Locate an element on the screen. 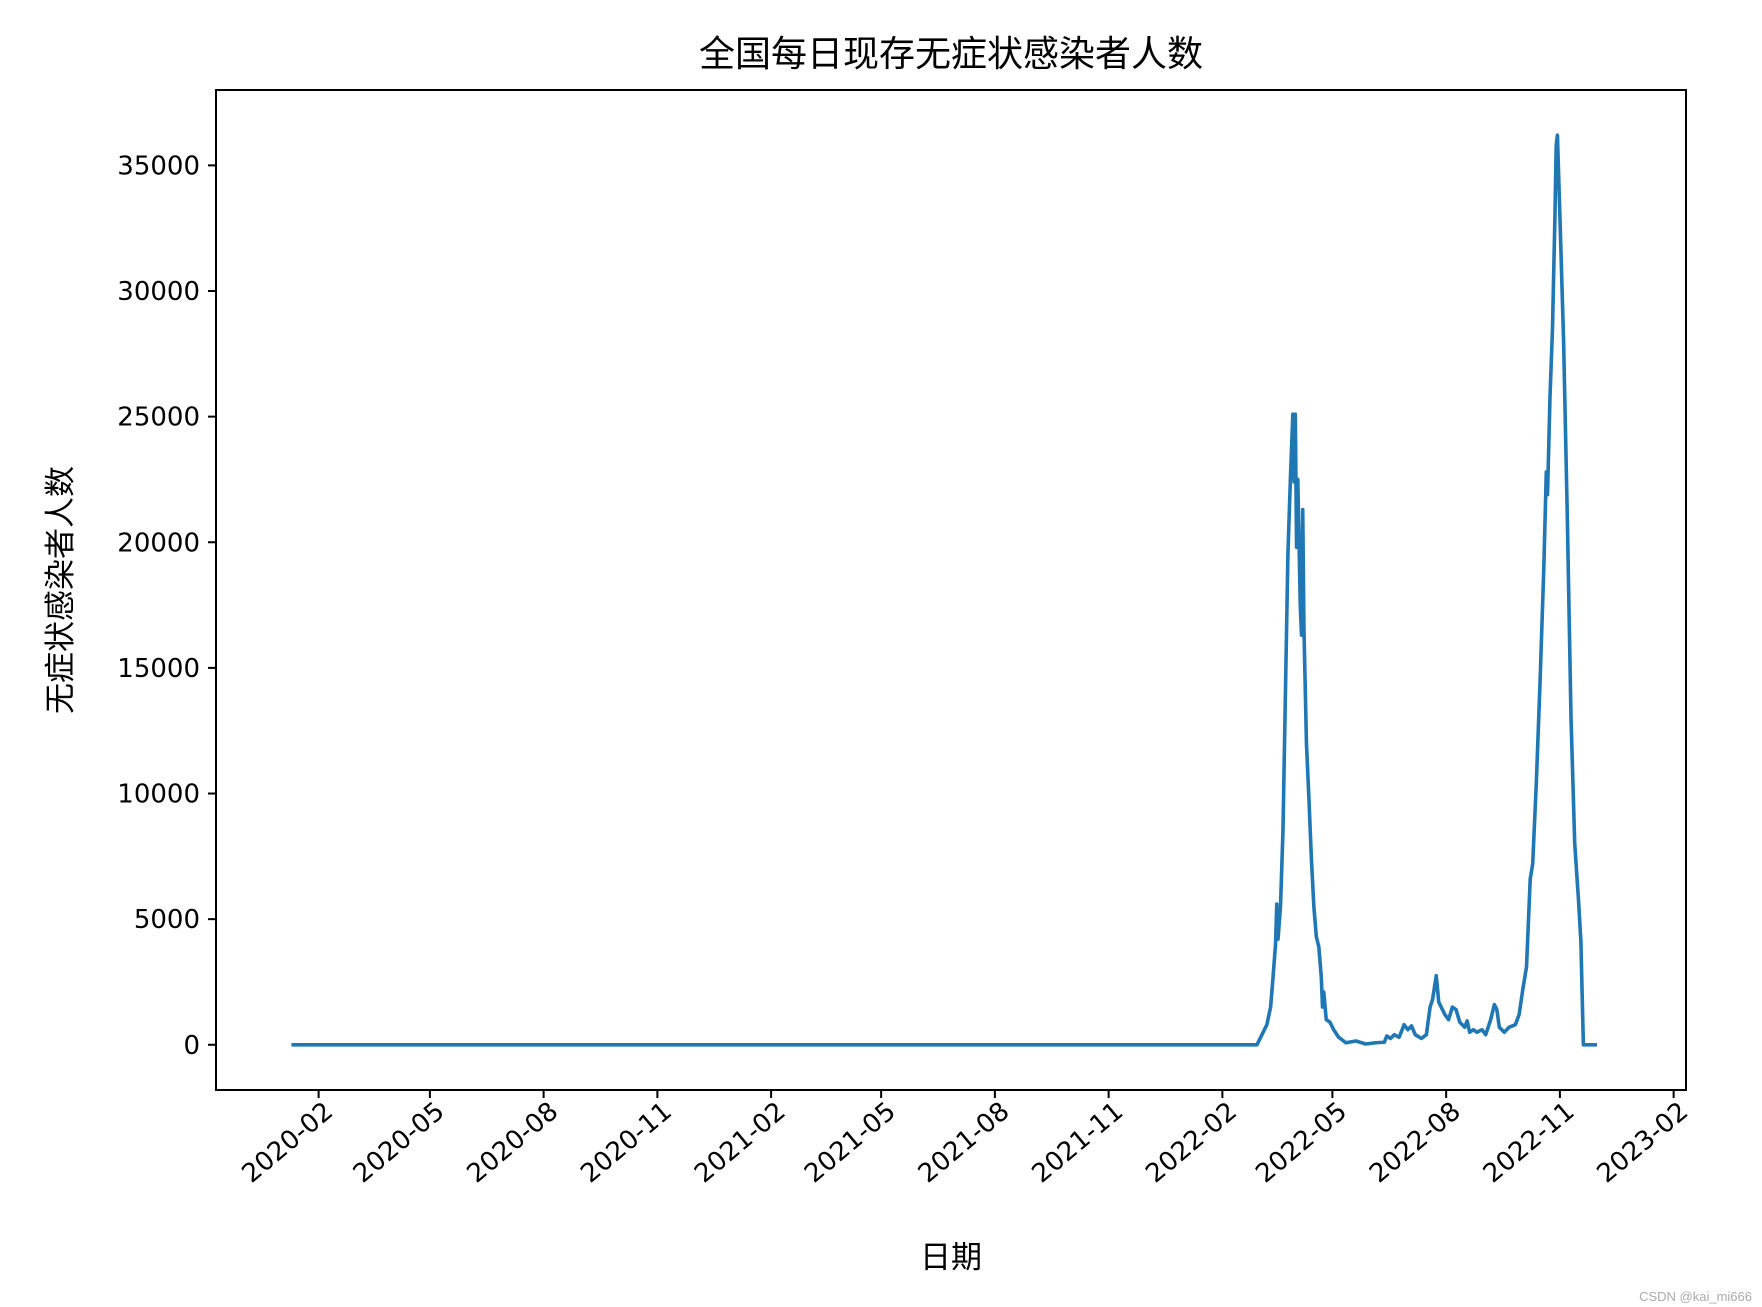 Image resolution: width=1762 pixels, height=1307 pixels. y-axis-label: 无症状感染者人数 is located at coordinates (61, 590).